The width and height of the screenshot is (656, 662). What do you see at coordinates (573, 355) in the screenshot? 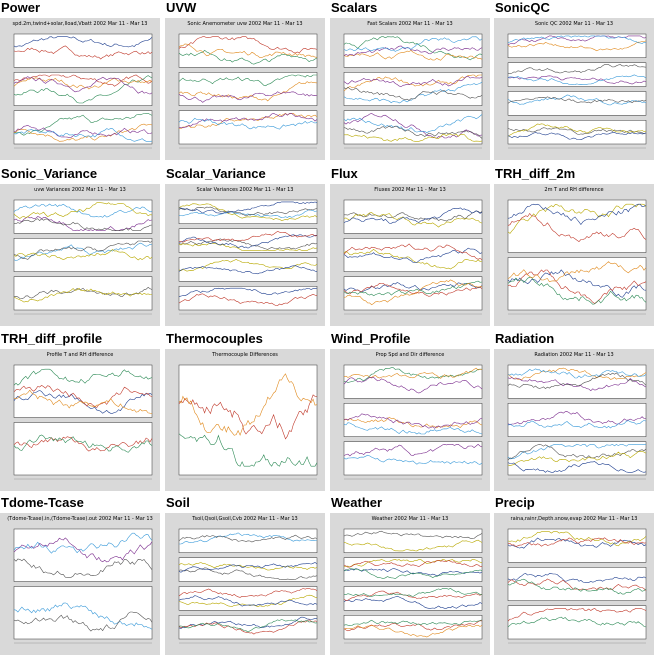
I see `plot-title: Radiation 2002 Mar 11 - Mar 13` at bounding box center [573, 355].